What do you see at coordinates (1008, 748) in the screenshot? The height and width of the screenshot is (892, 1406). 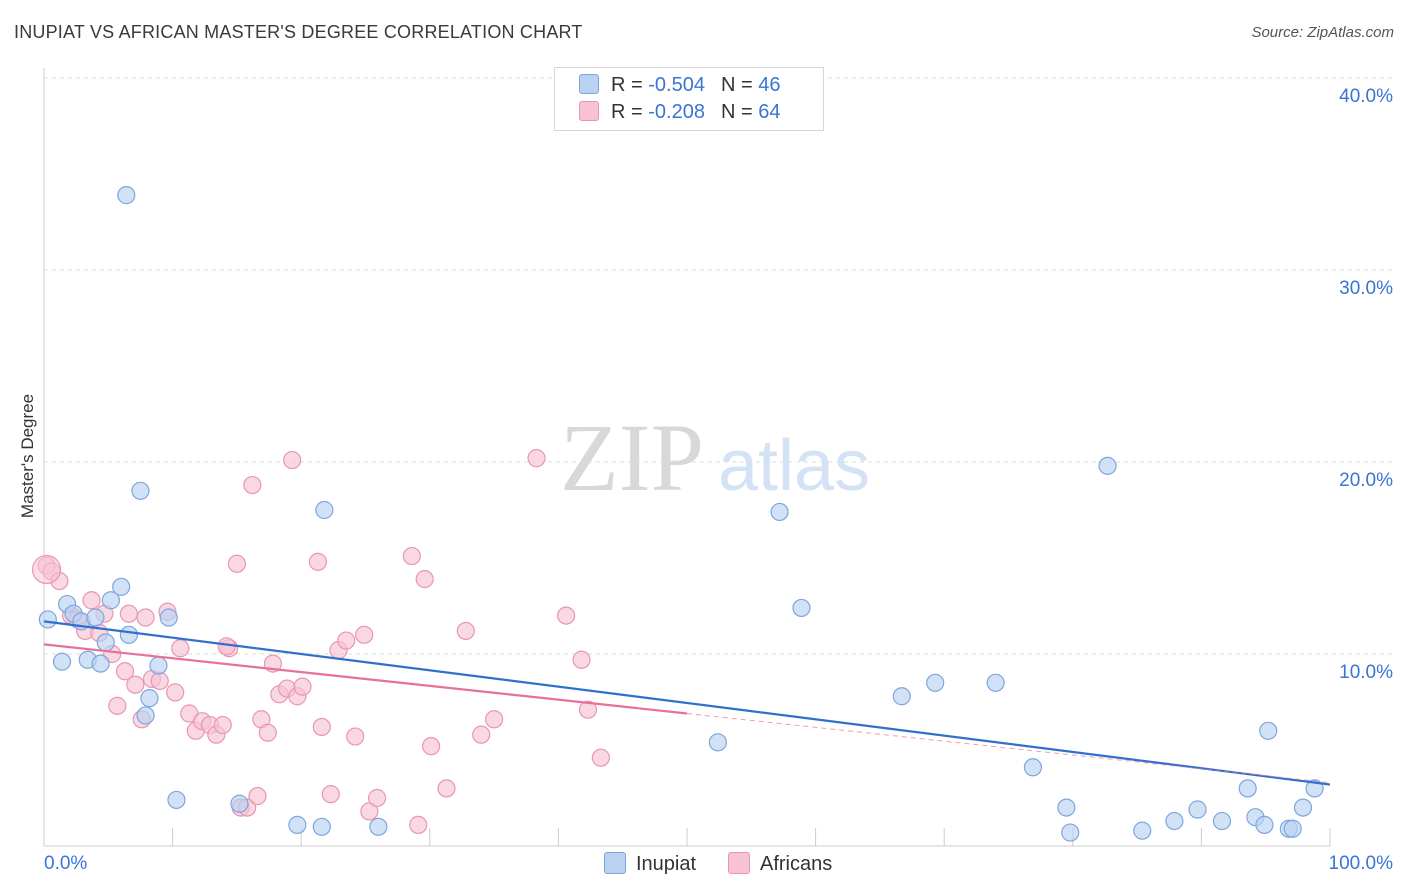 I see `africans-trend-extension` at bounding box center [1008, 748].